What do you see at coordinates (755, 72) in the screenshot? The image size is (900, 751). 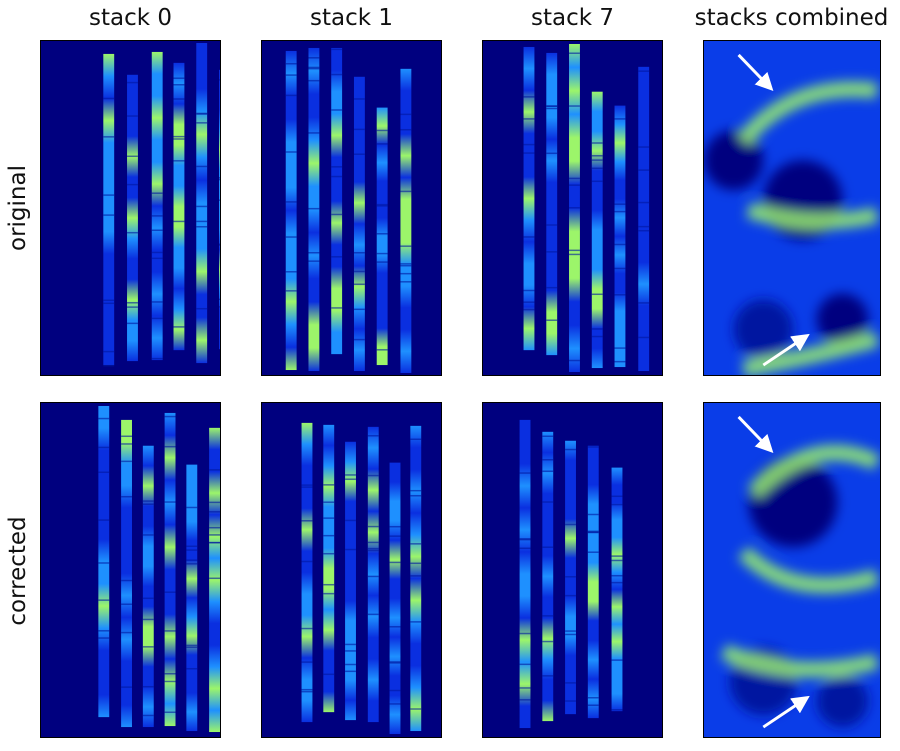 I see `annotation-arrow-top` at bounding box center [755, 72].